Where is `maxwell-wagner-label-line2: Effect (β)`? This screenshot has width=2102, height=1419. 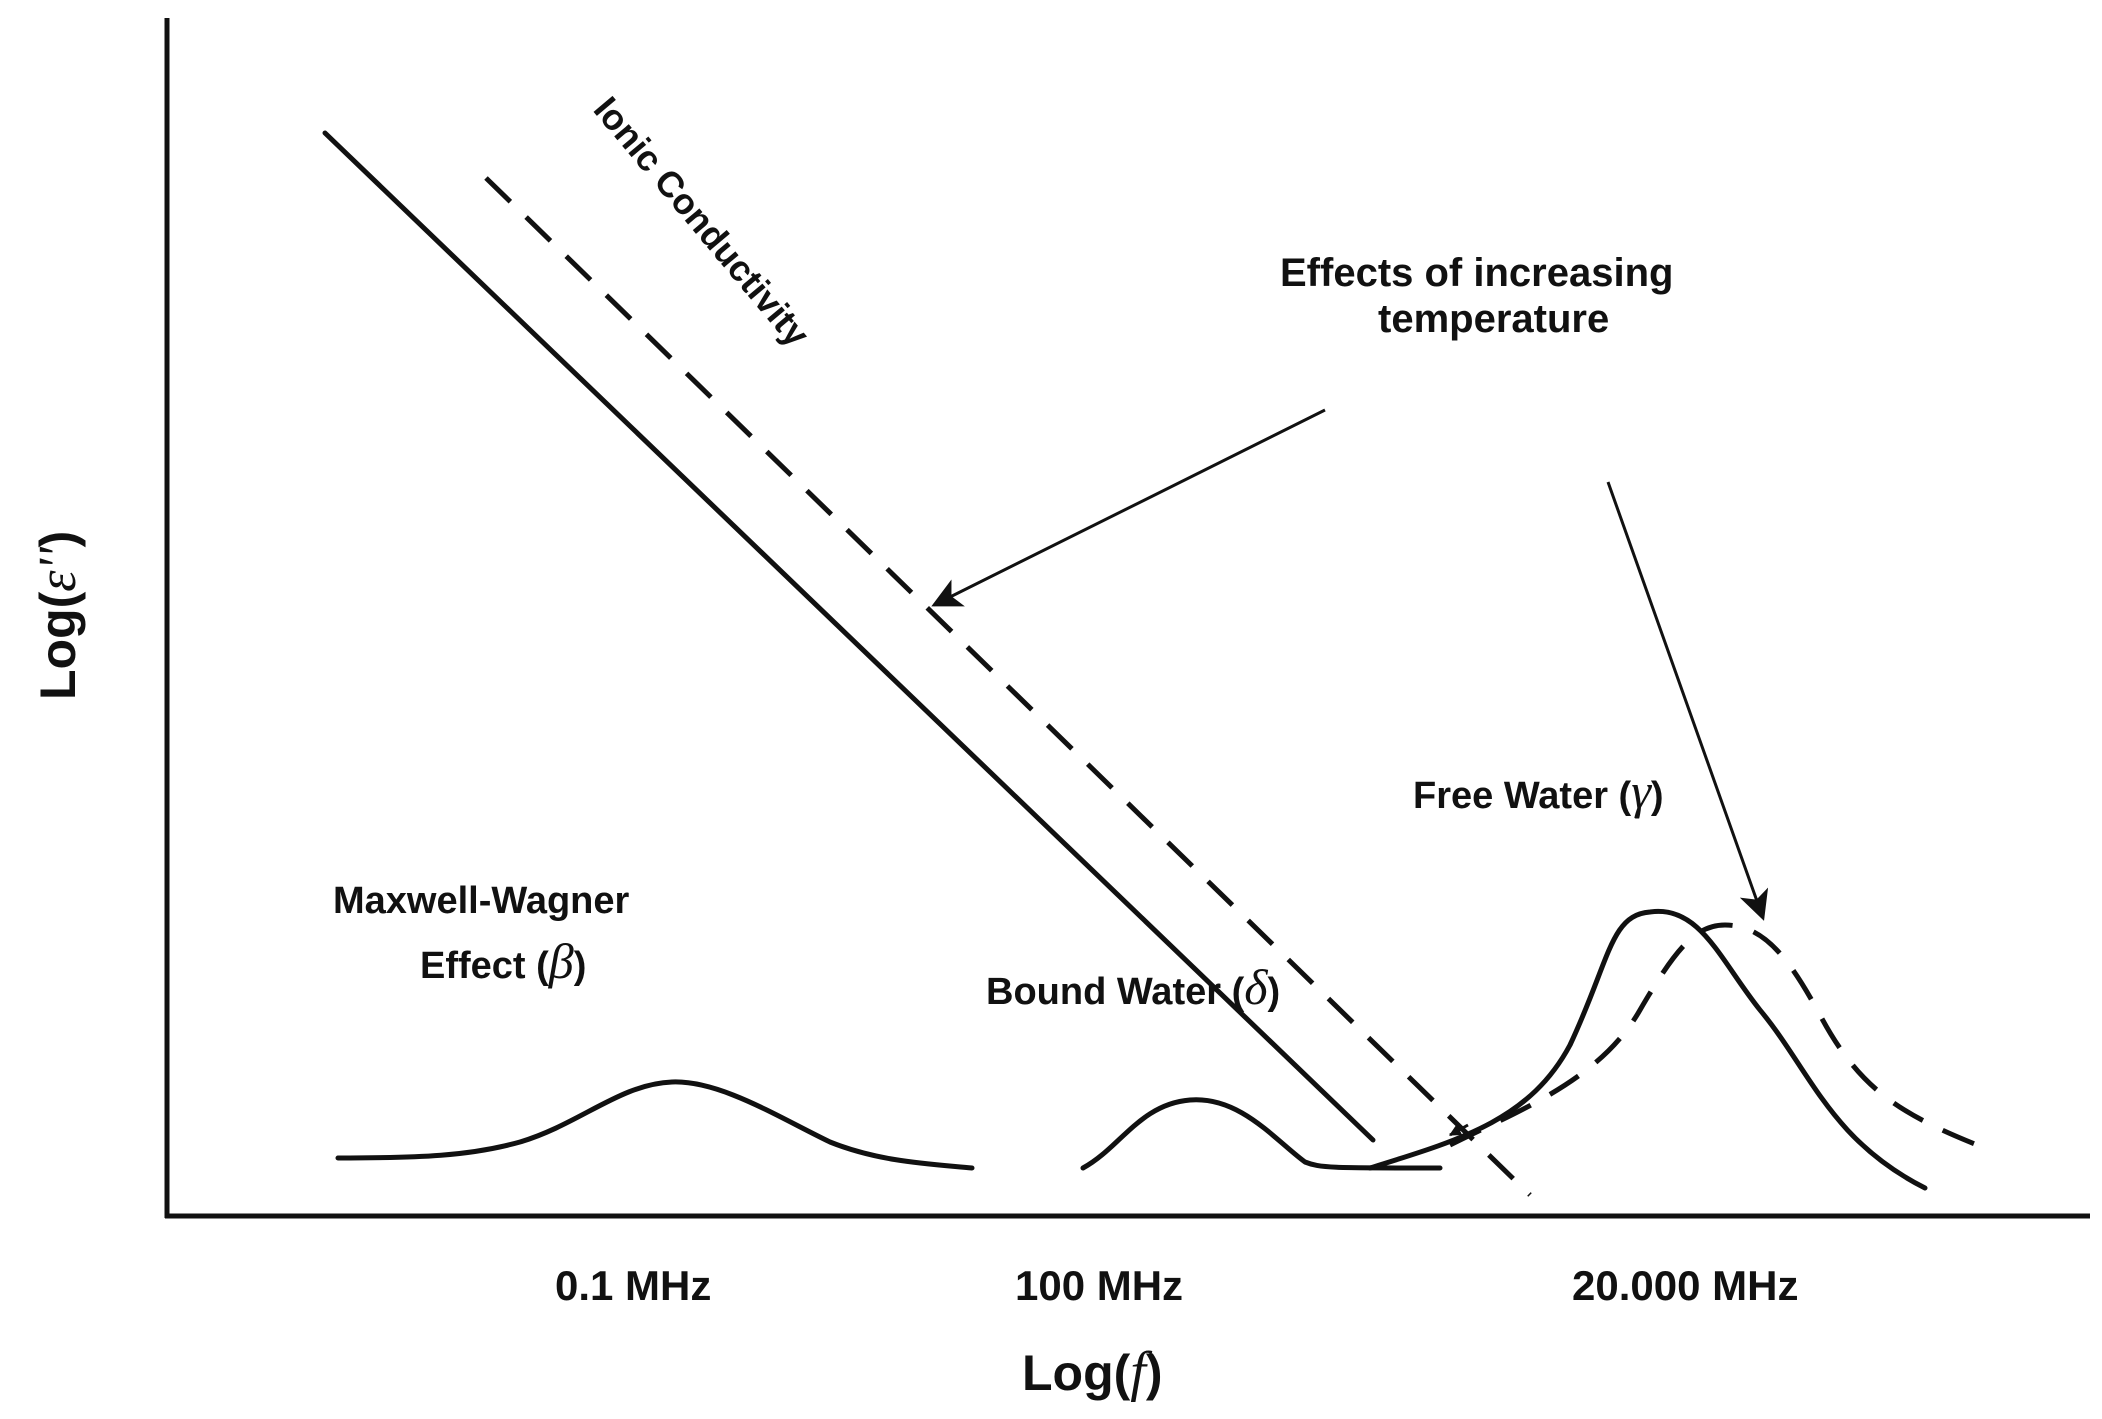 maxwell-wagner-label-line2: Effect (β) is located at coordinates (503, 961).